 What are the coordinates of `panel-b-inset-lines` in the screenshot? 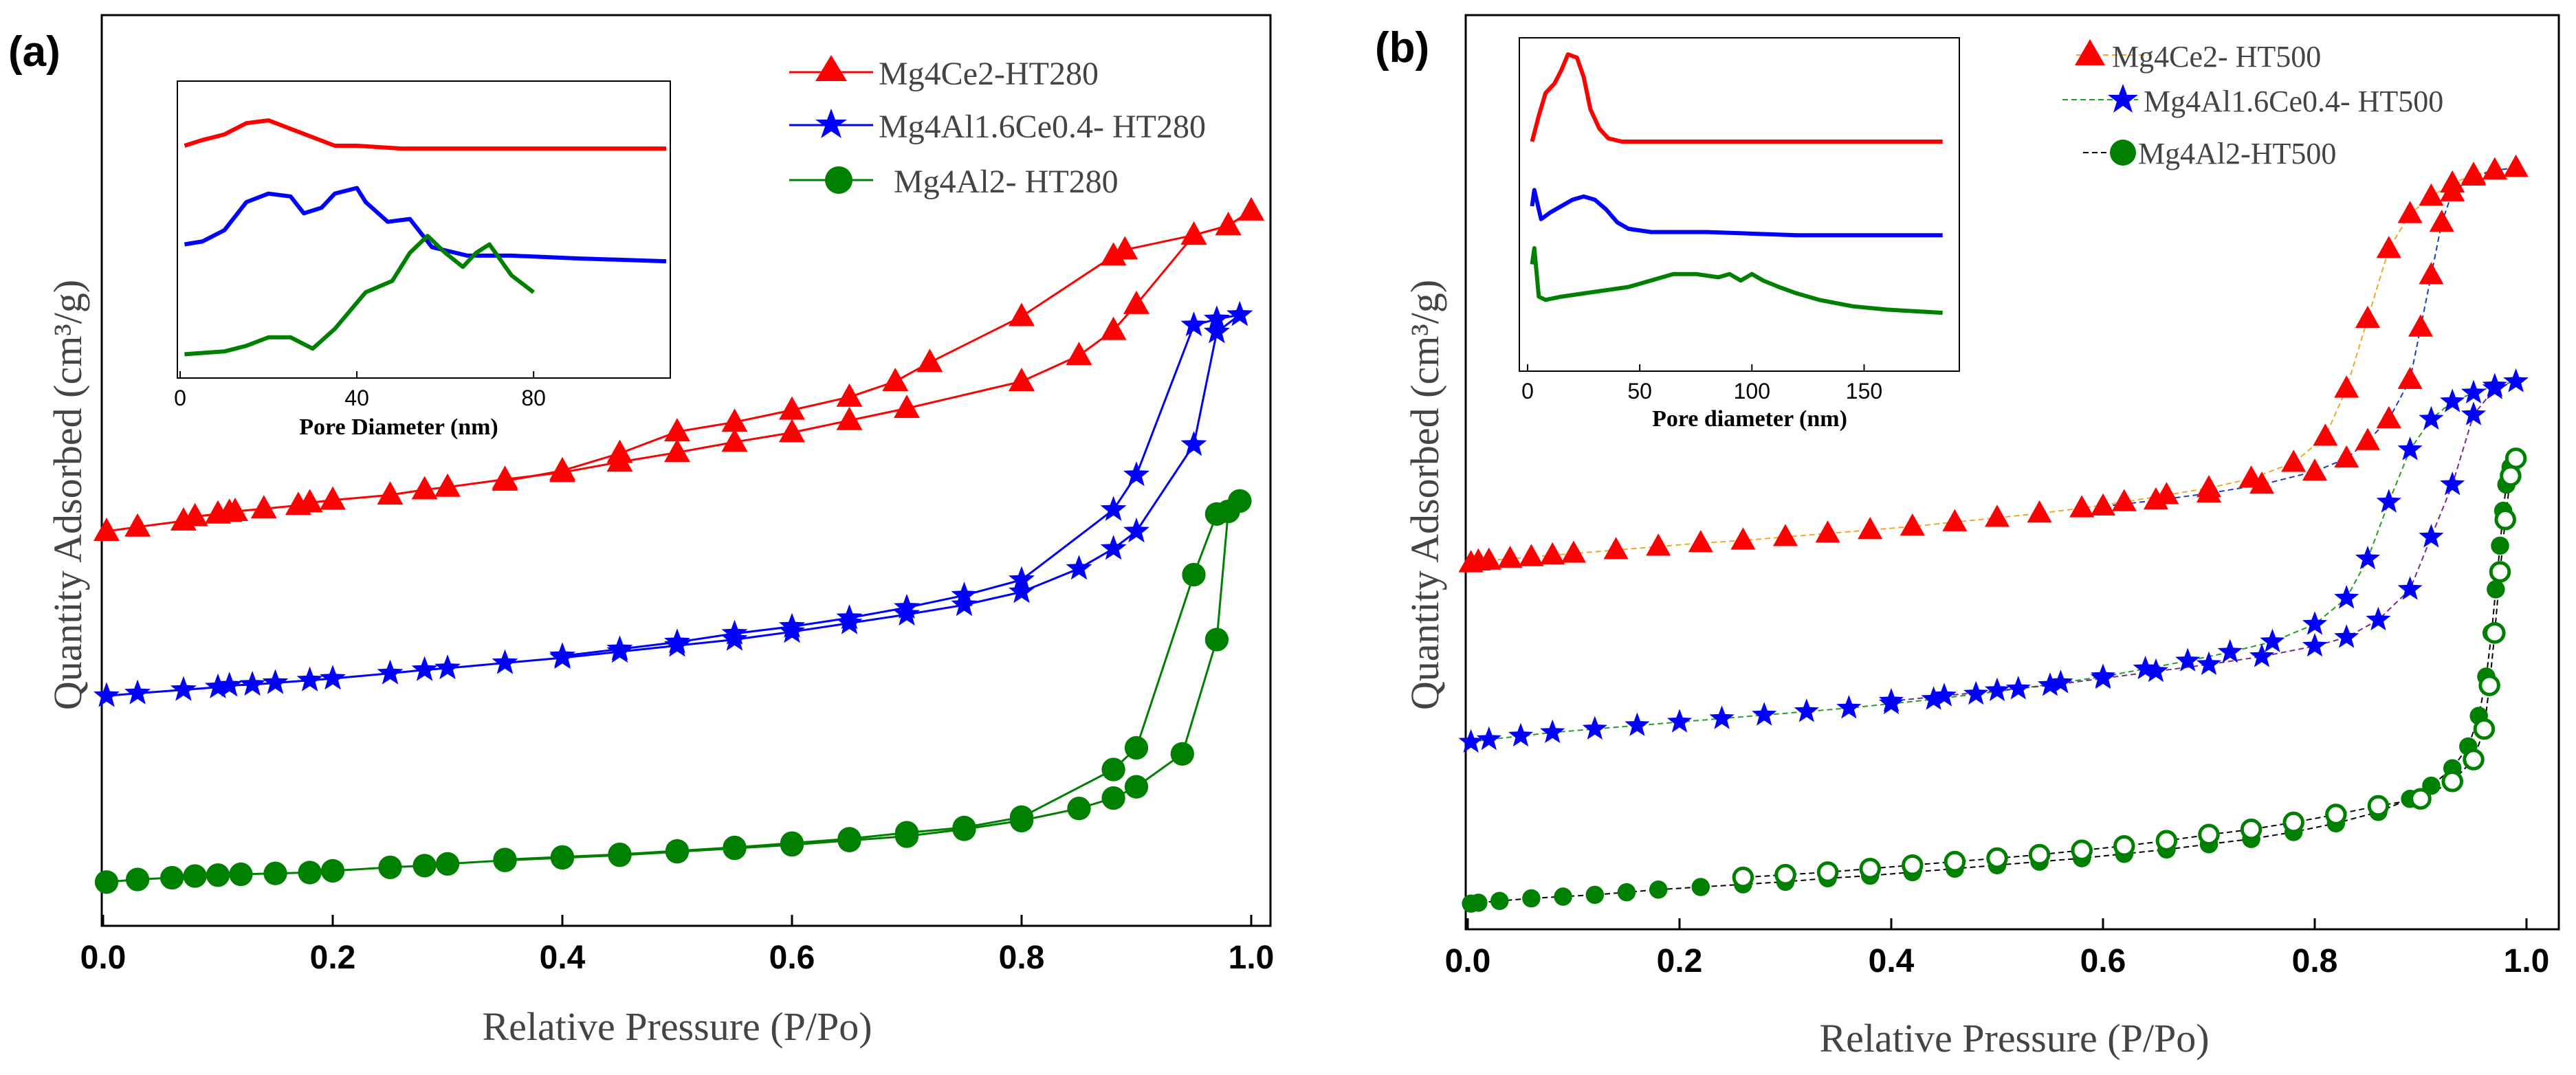 It's located at (1736, 183).